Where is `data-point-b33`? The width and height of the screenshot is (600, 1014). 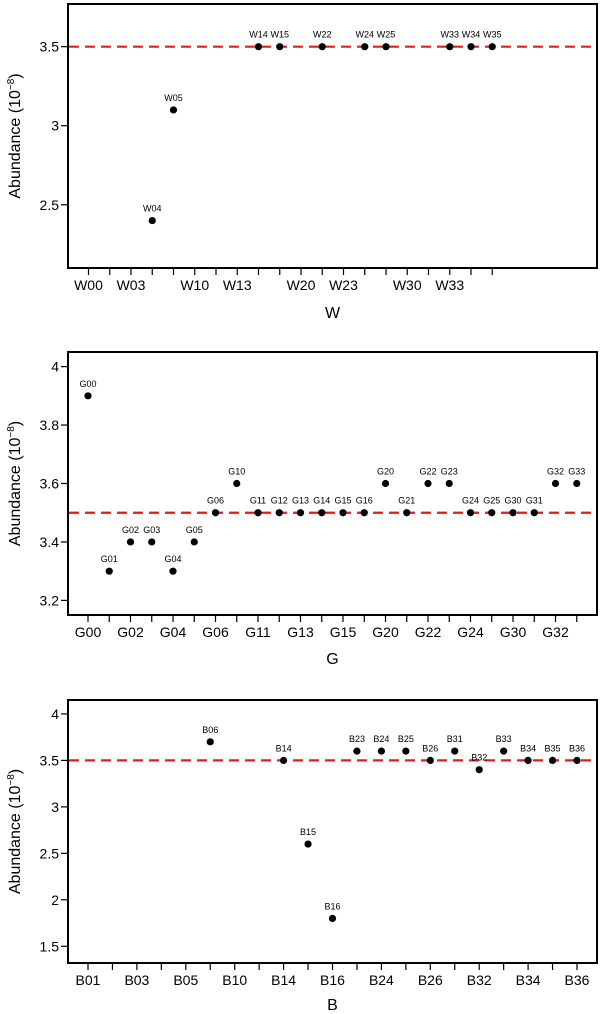
data-point-b33 is located at coordinates (504, 751).